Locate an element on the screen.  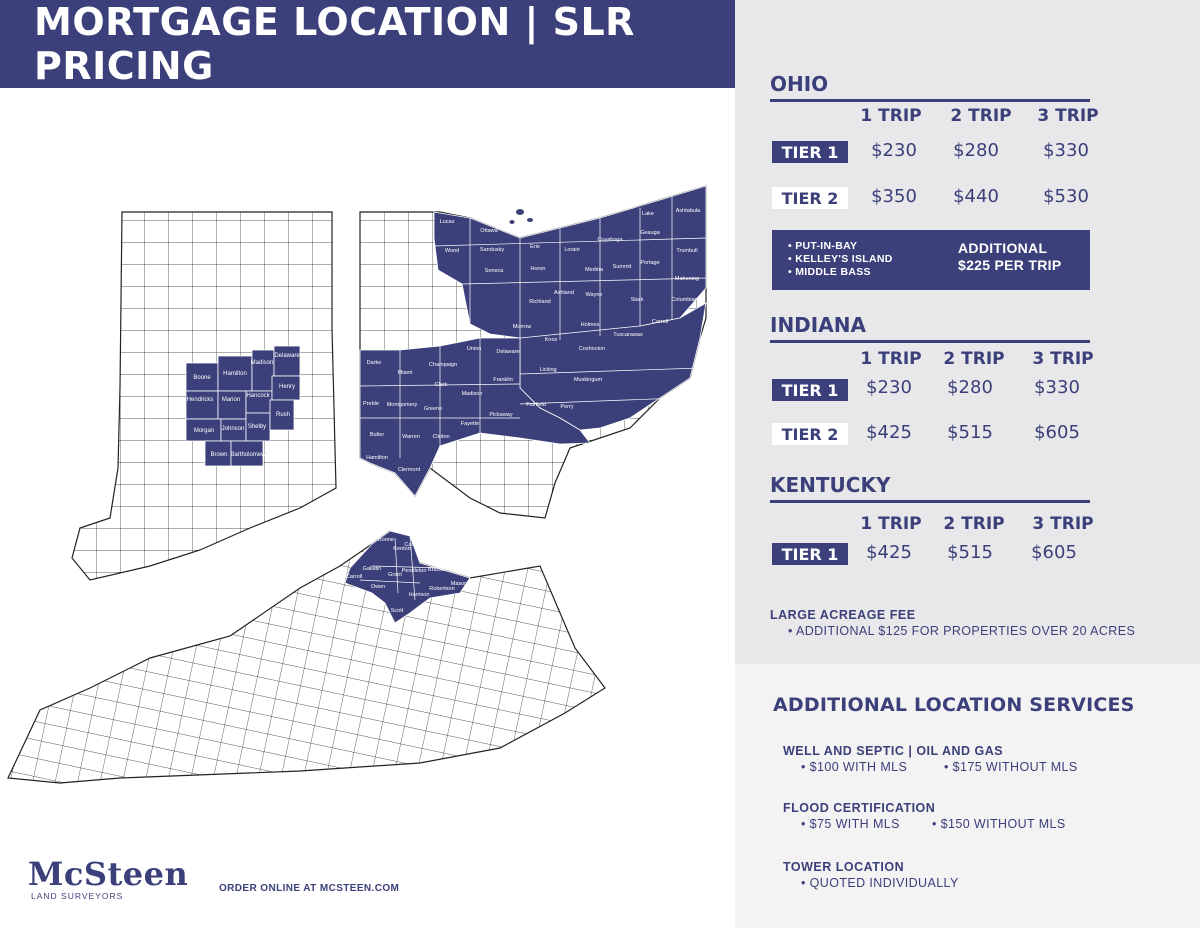
county-label: Lucas is located at coordinates (447, 222).